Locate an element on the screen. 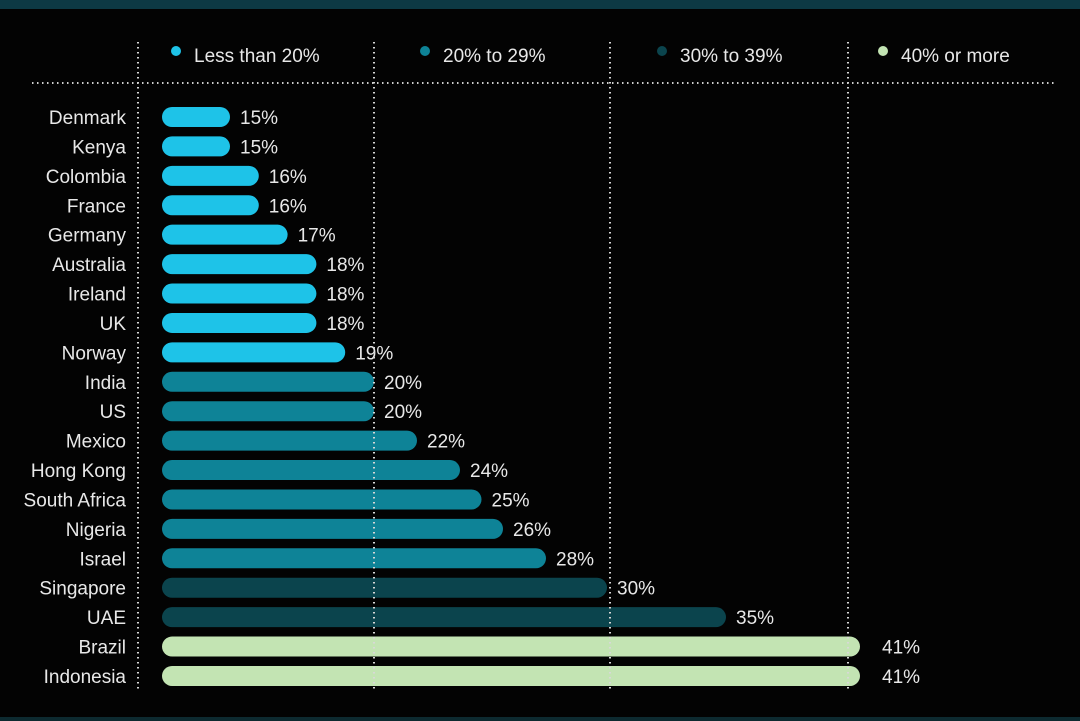 The image size is (1080, 721). category-label: Hong Kong is located at coordinates (78, 471).